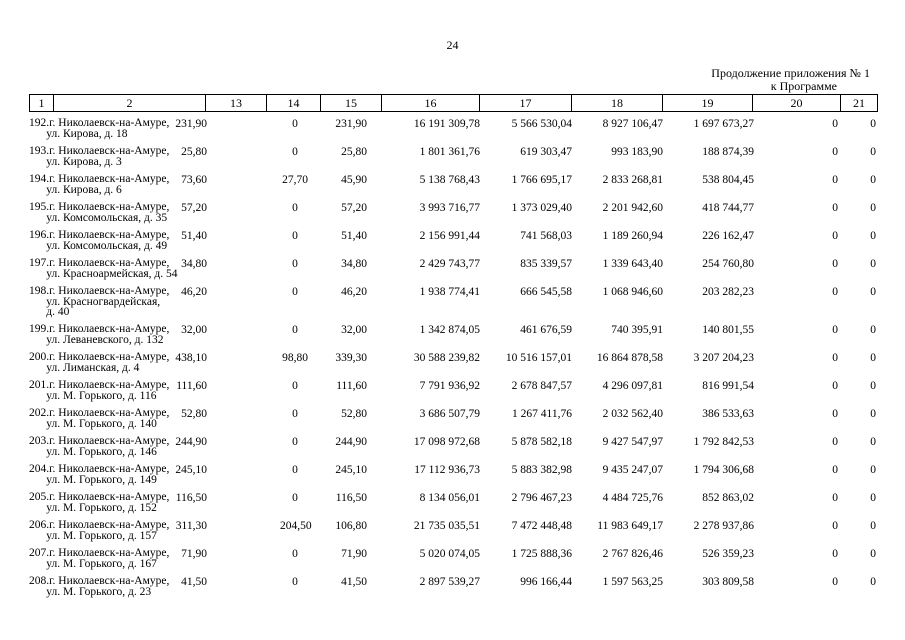 This screenshot has width=905, height=640. Describe the element at coordinates (546, 264) in the screenshot. I see `cell-col-17: 835 339,57` at that location.